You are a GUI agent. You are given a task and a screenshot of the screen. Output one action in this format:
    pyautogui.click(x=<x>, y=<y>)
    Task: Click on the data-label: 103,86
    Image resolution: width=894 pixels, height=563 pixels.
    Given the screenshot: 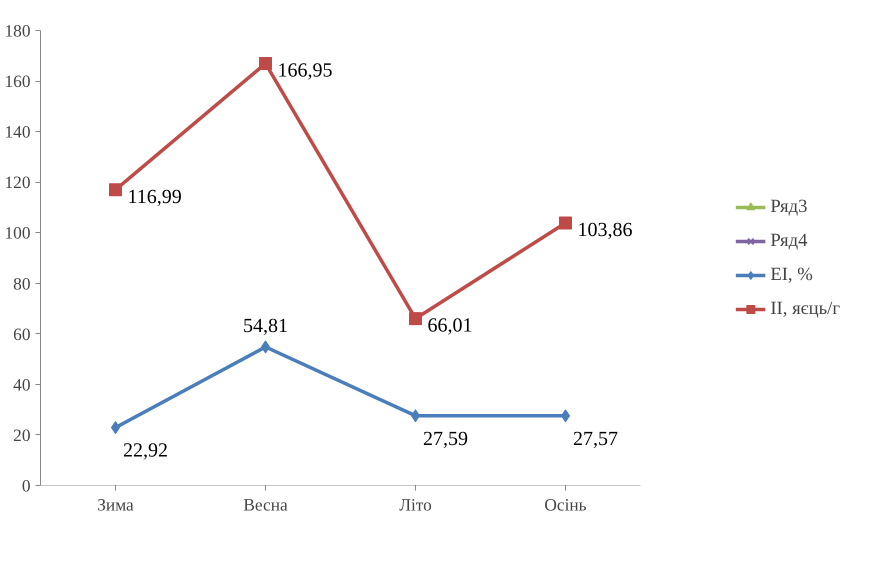 What is the action you would take?
    pyautogui.click(x=605, y=229)
    